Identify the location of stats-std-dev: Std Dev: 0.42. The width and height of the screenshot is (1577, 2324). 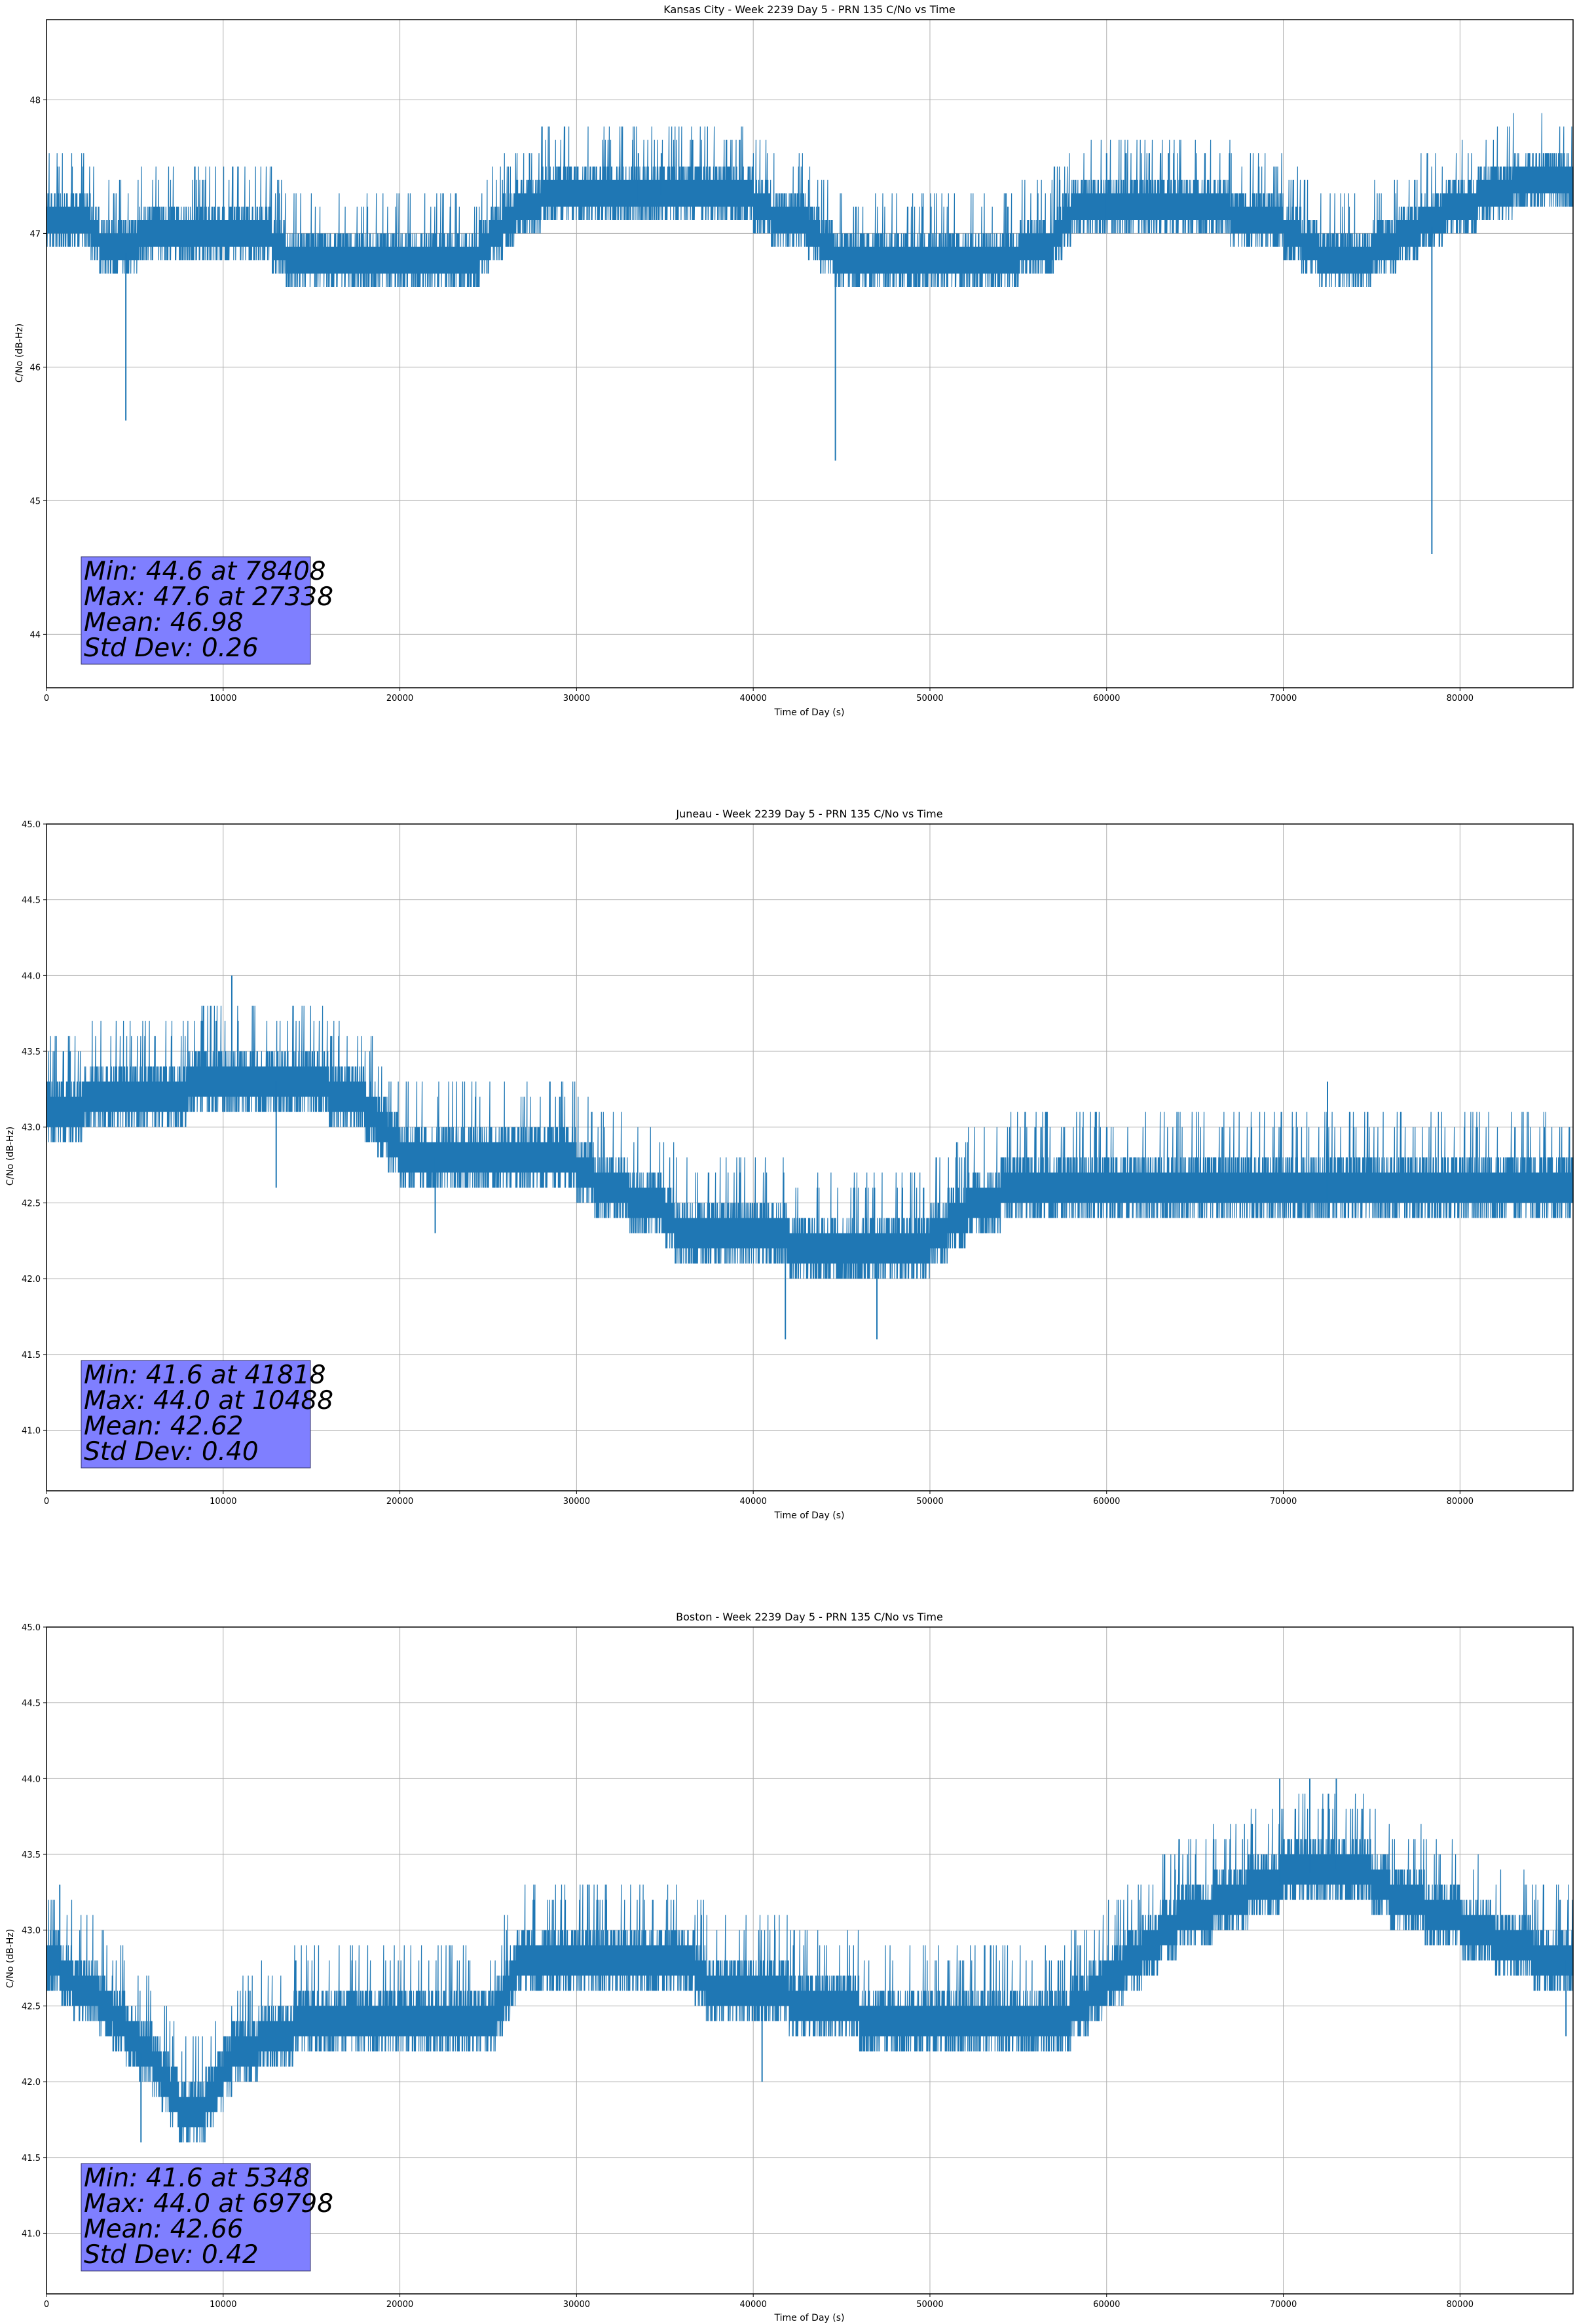
(171, 2255).